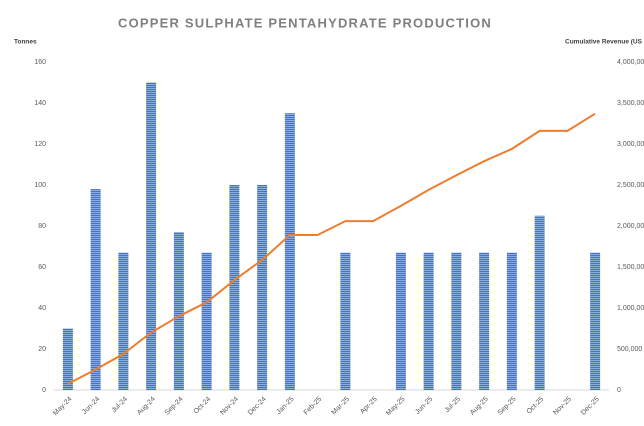 The image size is (644, 426). I want to click on x-tick-label: Jan-25, so click(286, 406).